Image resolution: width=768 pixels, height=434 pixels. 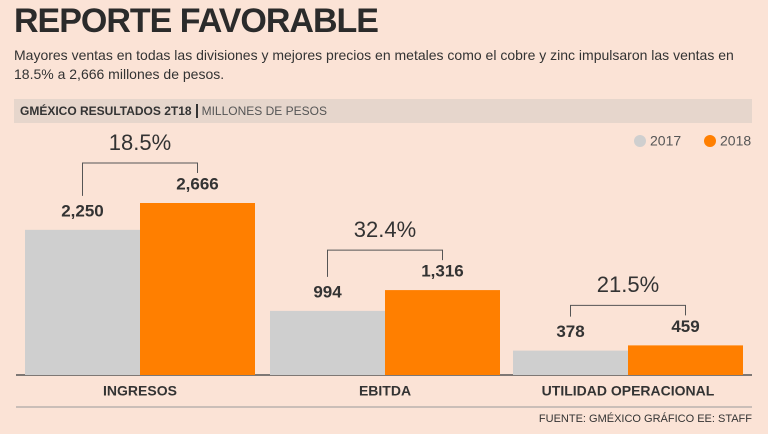 I want to click on band-unit: MILLONES DE PESOS, so click(x=261, y=111).